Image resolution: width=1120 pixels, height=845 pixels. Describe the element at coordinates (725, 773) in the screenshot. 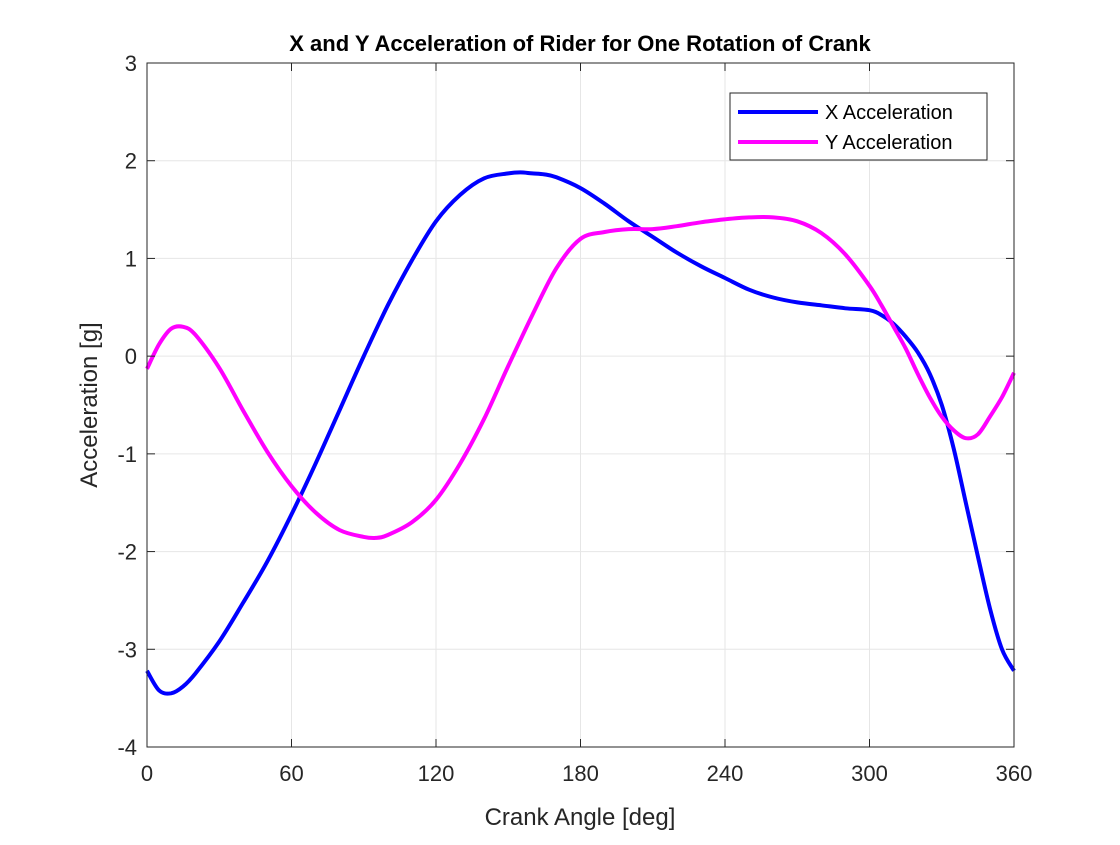

I see `x-tick-label: 240` at that location.